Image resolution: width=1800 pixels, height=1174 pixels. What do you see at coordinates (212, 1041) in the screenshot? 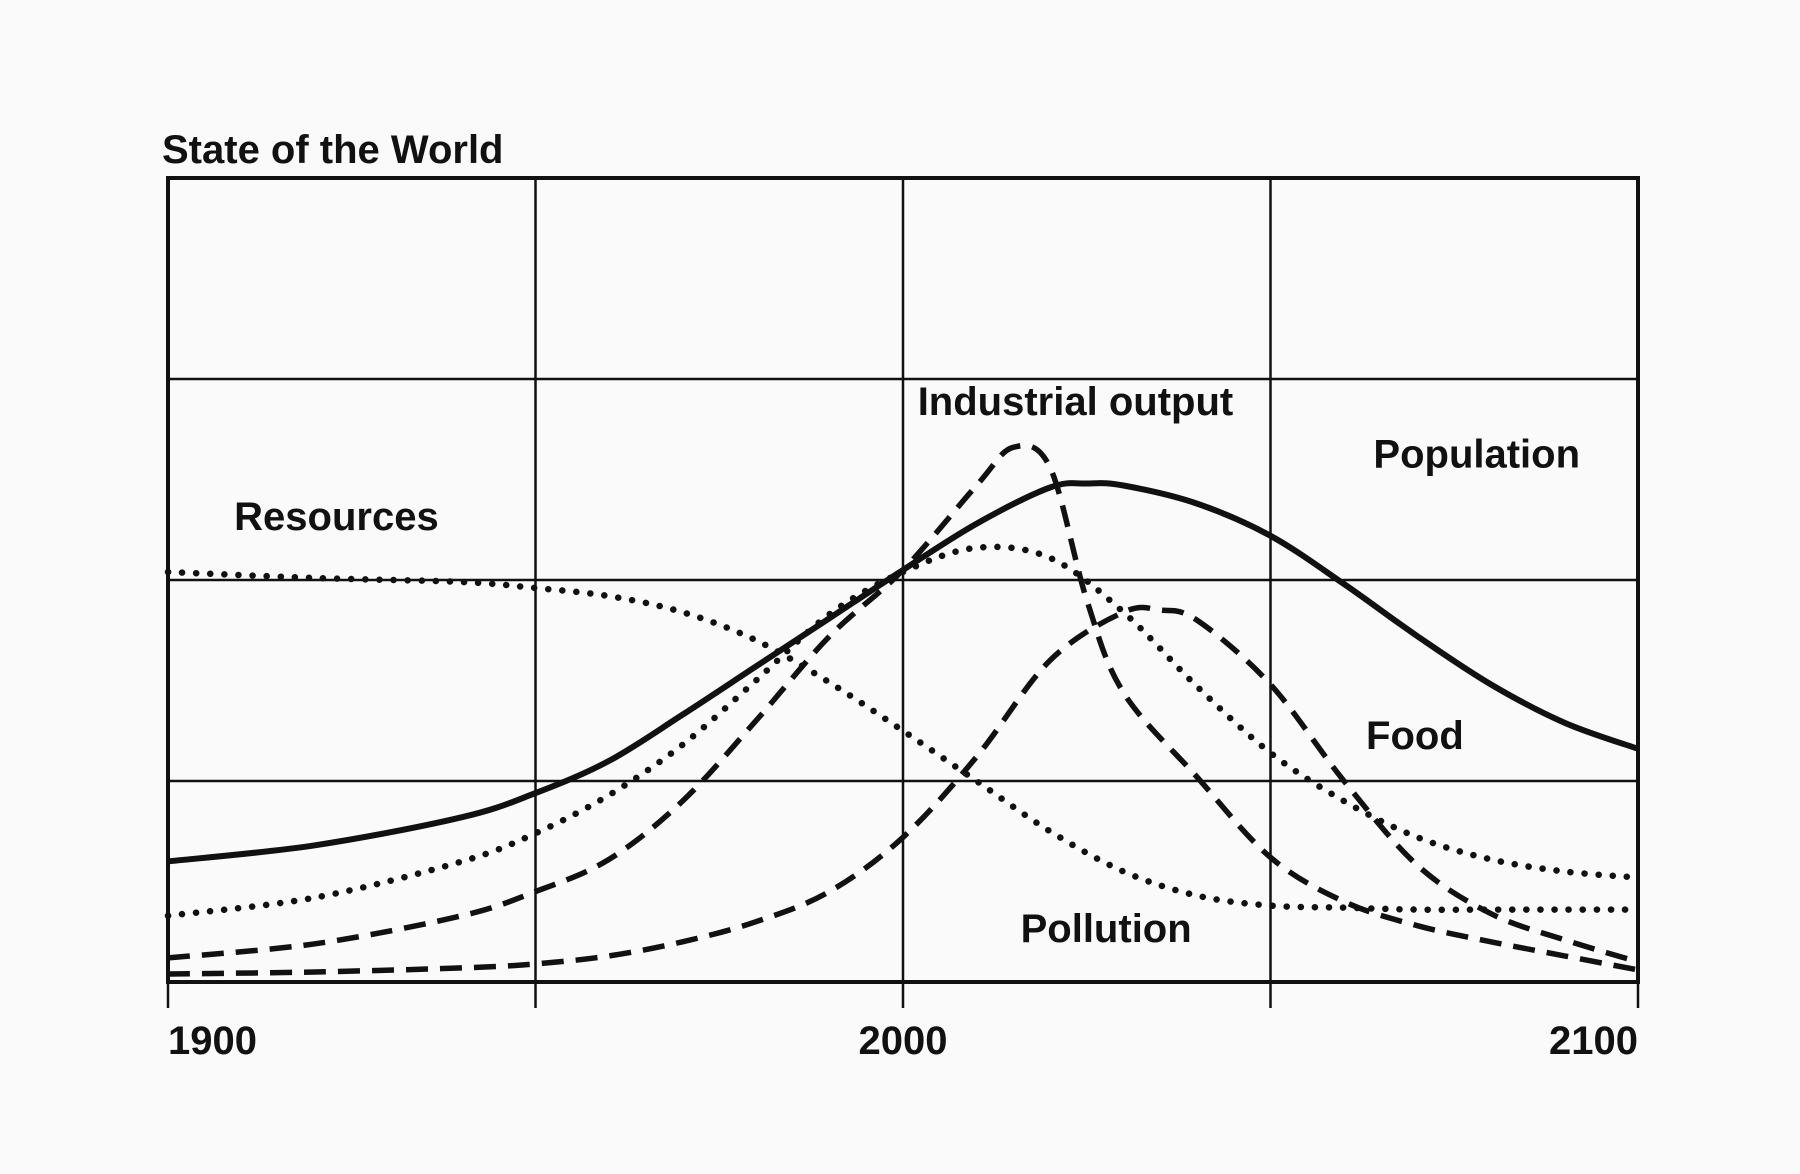
I see `x-tick-label: 1900` at bounding box center [212, 1041].